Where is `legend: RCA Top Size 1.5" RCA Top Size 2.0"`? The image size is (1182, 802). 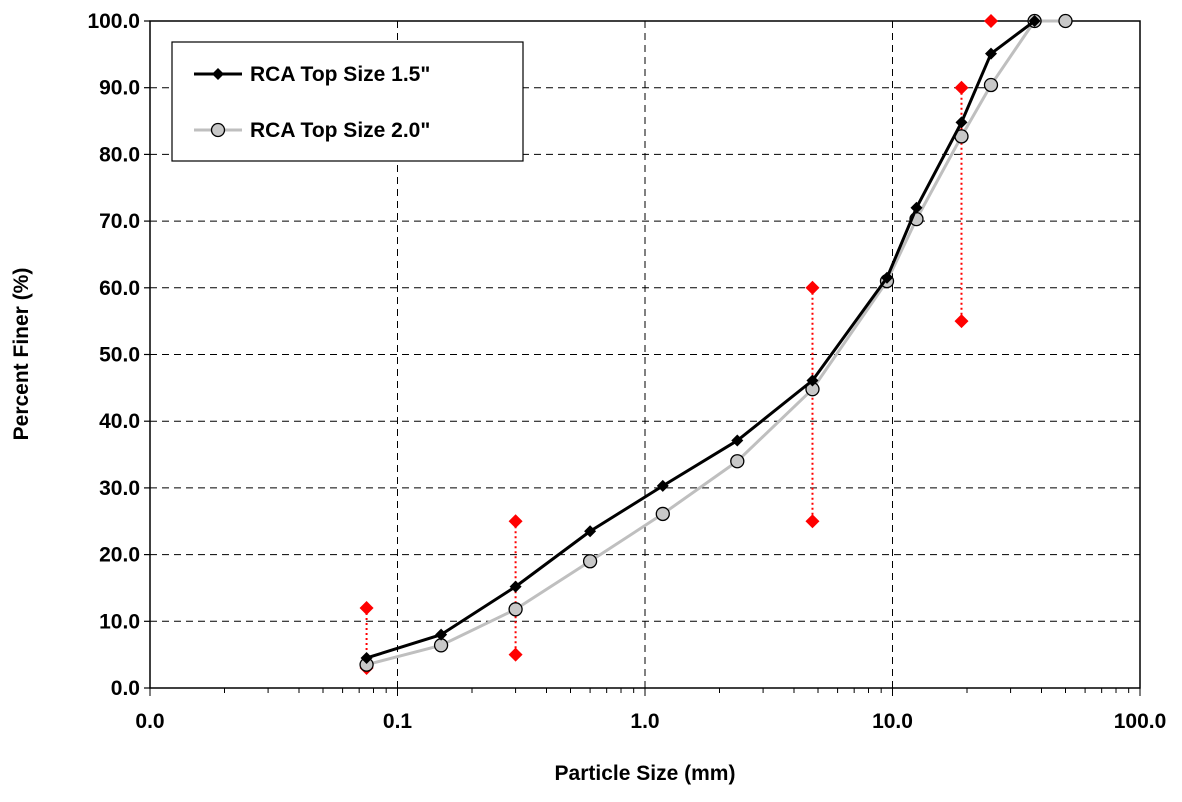
legend: RCA Top Size 1.5" RCA Top Size 2.0" is located at coordinates (347, 101).